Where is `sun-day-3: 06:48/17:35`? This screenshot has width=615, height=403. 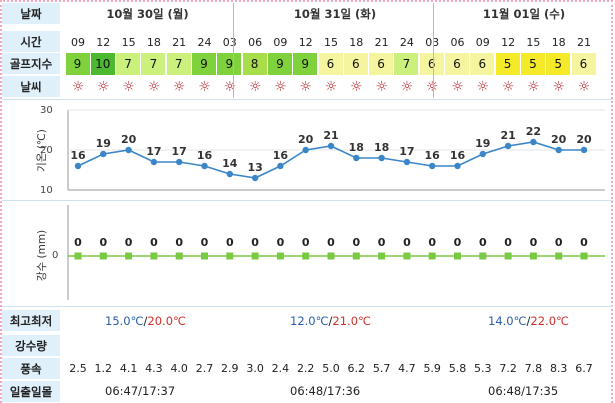 sun-day-3: 06:48/17:35 is located at coordinates (523, 391).